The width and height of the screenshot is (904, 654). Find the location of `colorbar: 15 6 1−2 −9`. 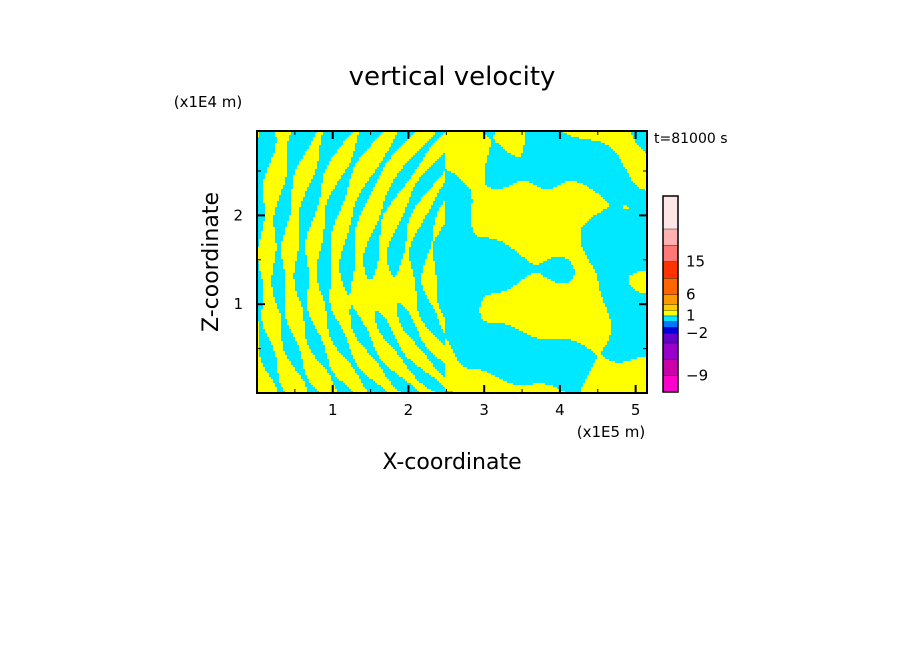

colorbar: 15 6 1−2 −9 is located at coordinates (685, 294).